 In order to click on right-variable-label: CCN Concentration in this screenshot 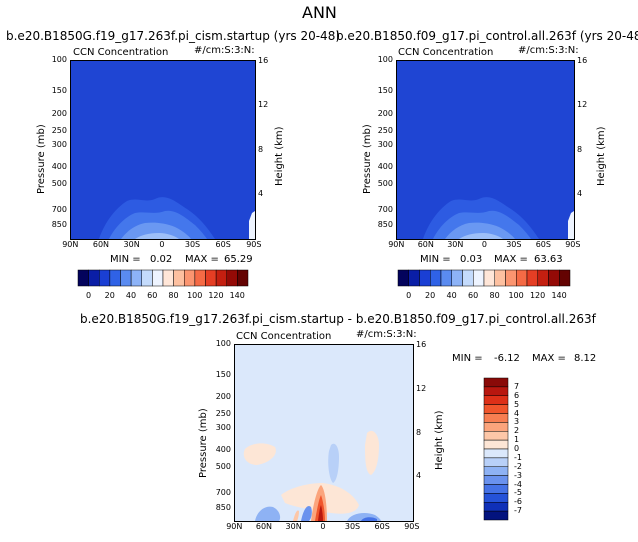, I will do `click(446, 52)`.